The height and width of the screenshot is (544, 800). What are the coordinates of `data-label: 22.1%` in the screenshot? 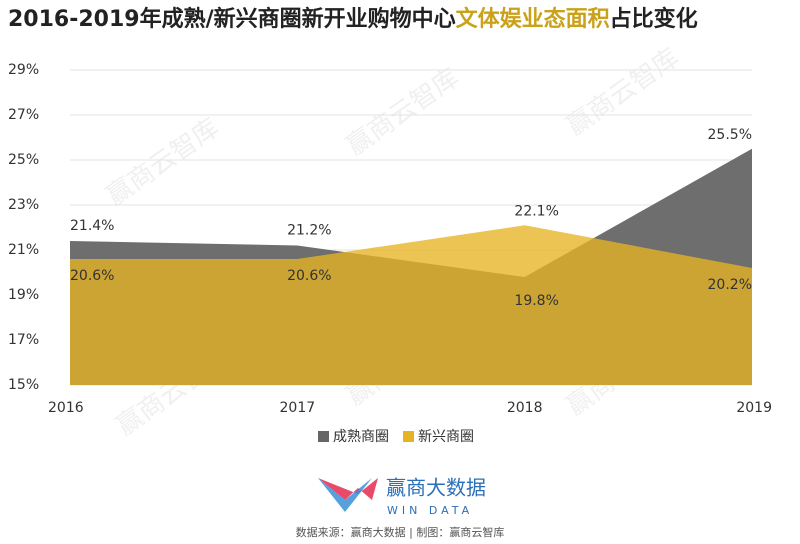 It's located at (536, 211).